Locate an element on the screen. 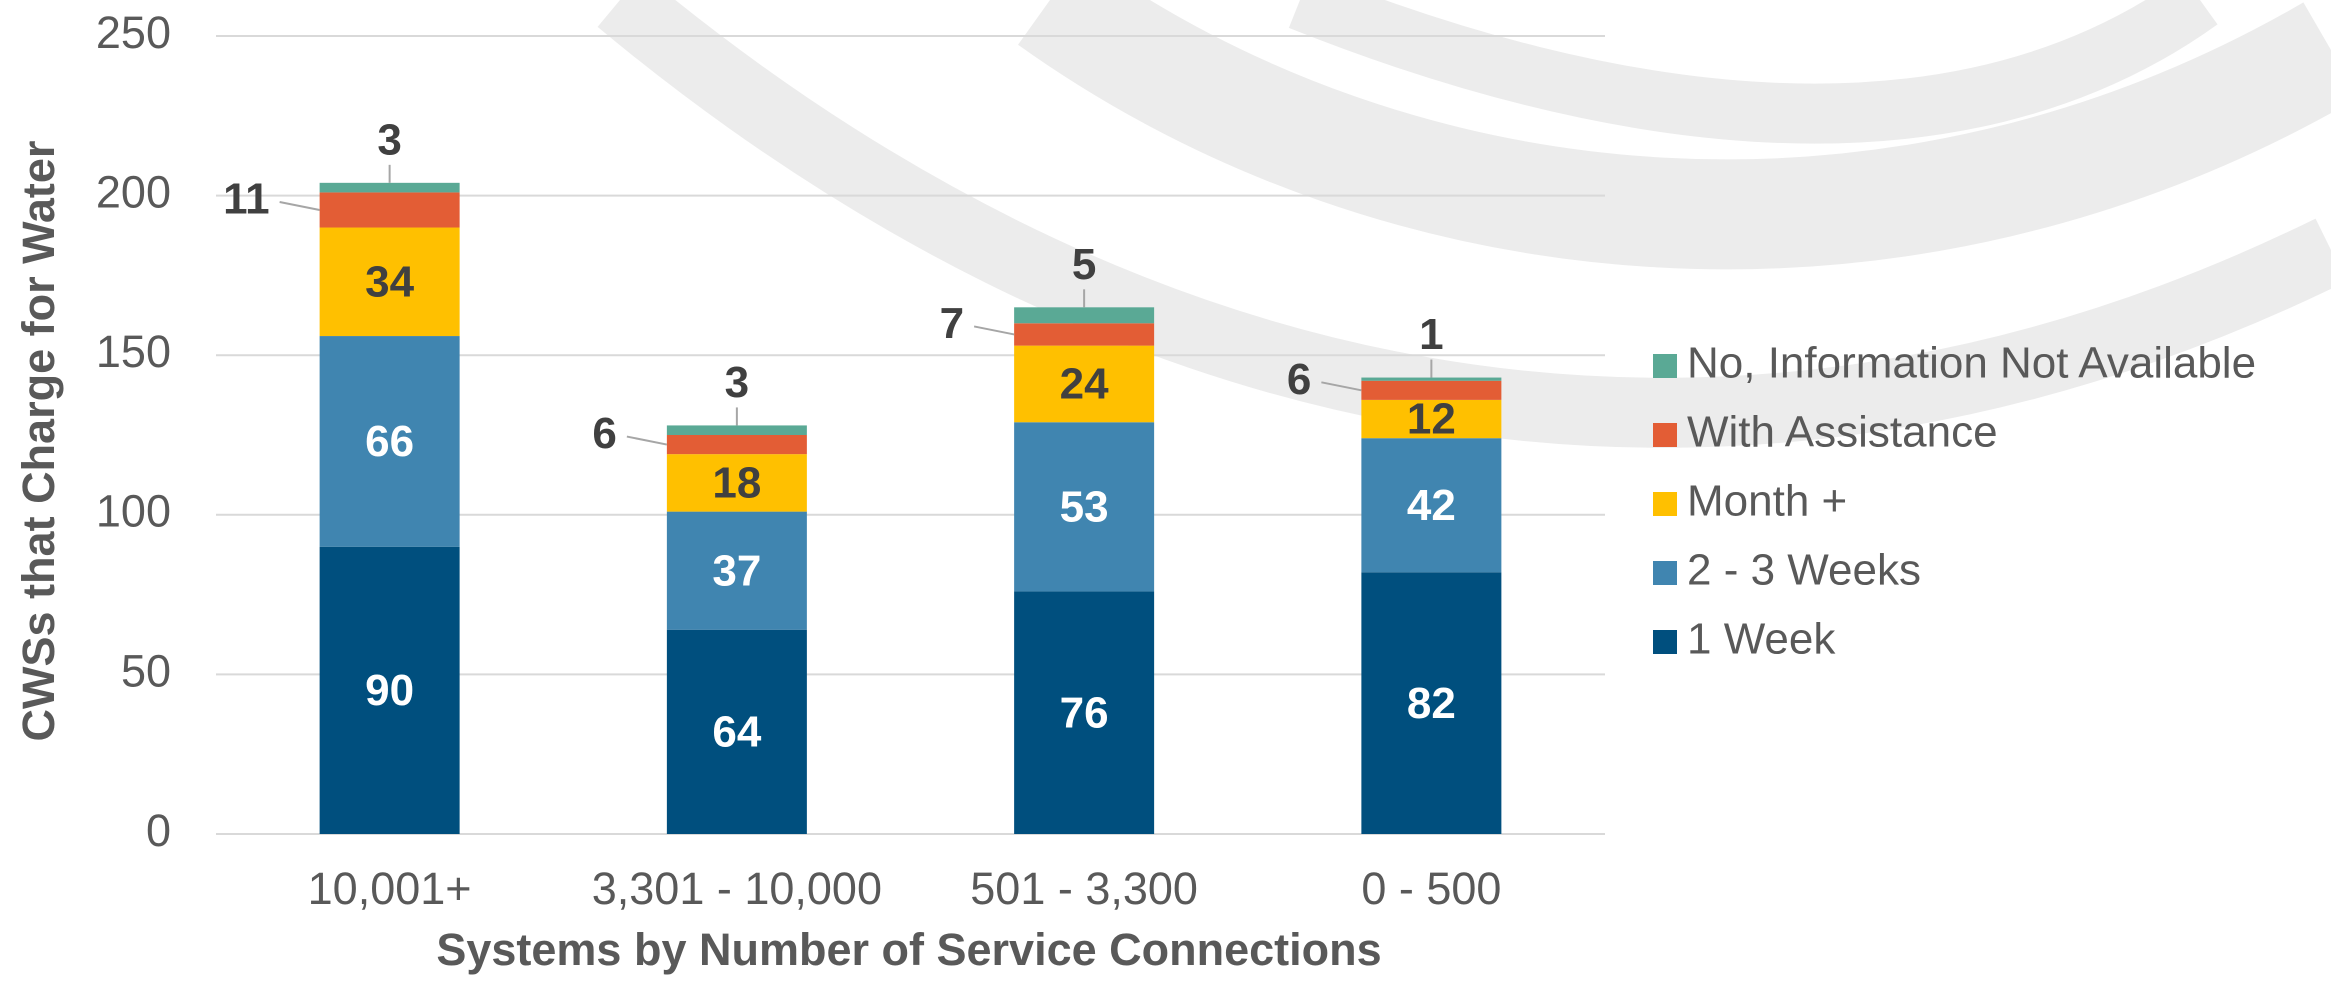  y-tick-label: 250 is located at coordinates (133, 32).